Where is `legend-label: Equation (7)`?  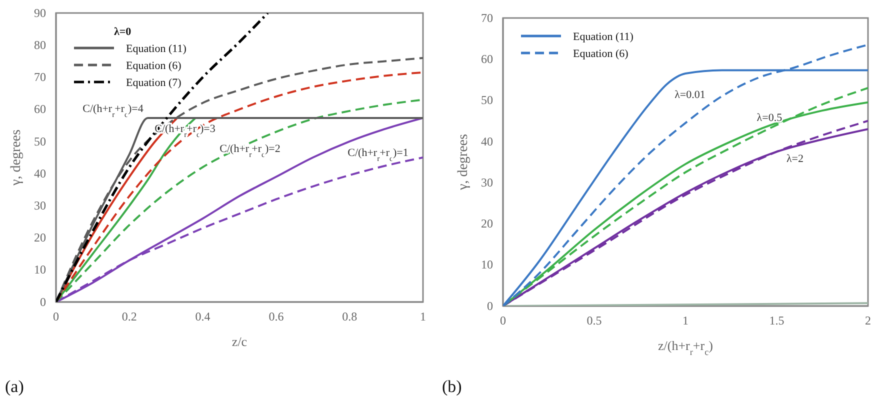 legend-label: Equation (7) is located at coordinates (154, 83).